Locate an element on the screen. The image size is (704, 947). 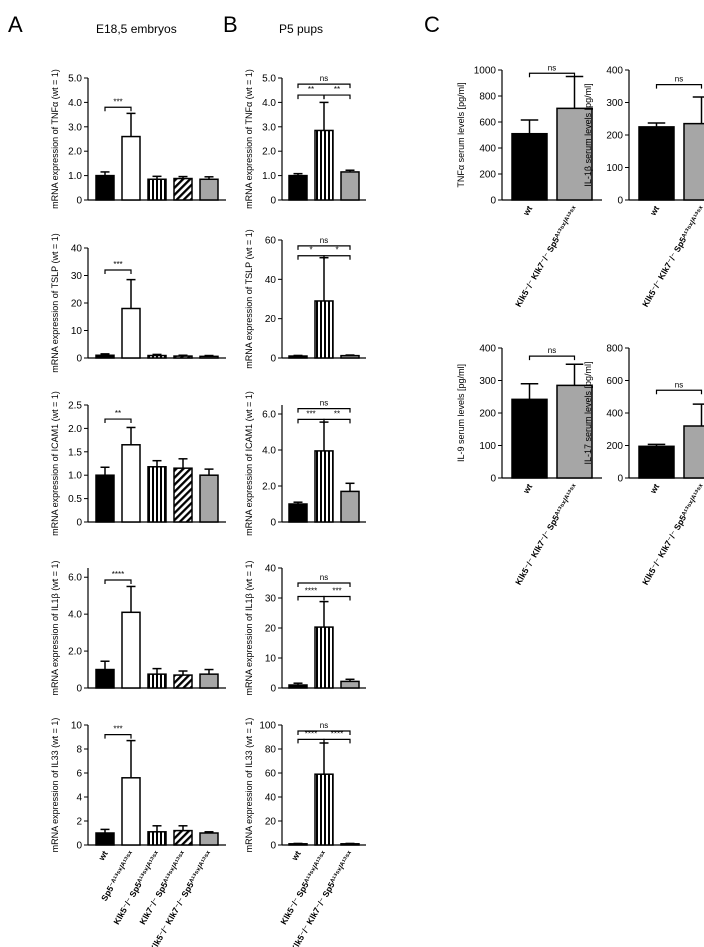
category-label: Klk5⁻/⁻ Sp5ᴬ¹³⁵ˣ/ᴬ¹³⁵ˣ is located at coordinates (303, 887).